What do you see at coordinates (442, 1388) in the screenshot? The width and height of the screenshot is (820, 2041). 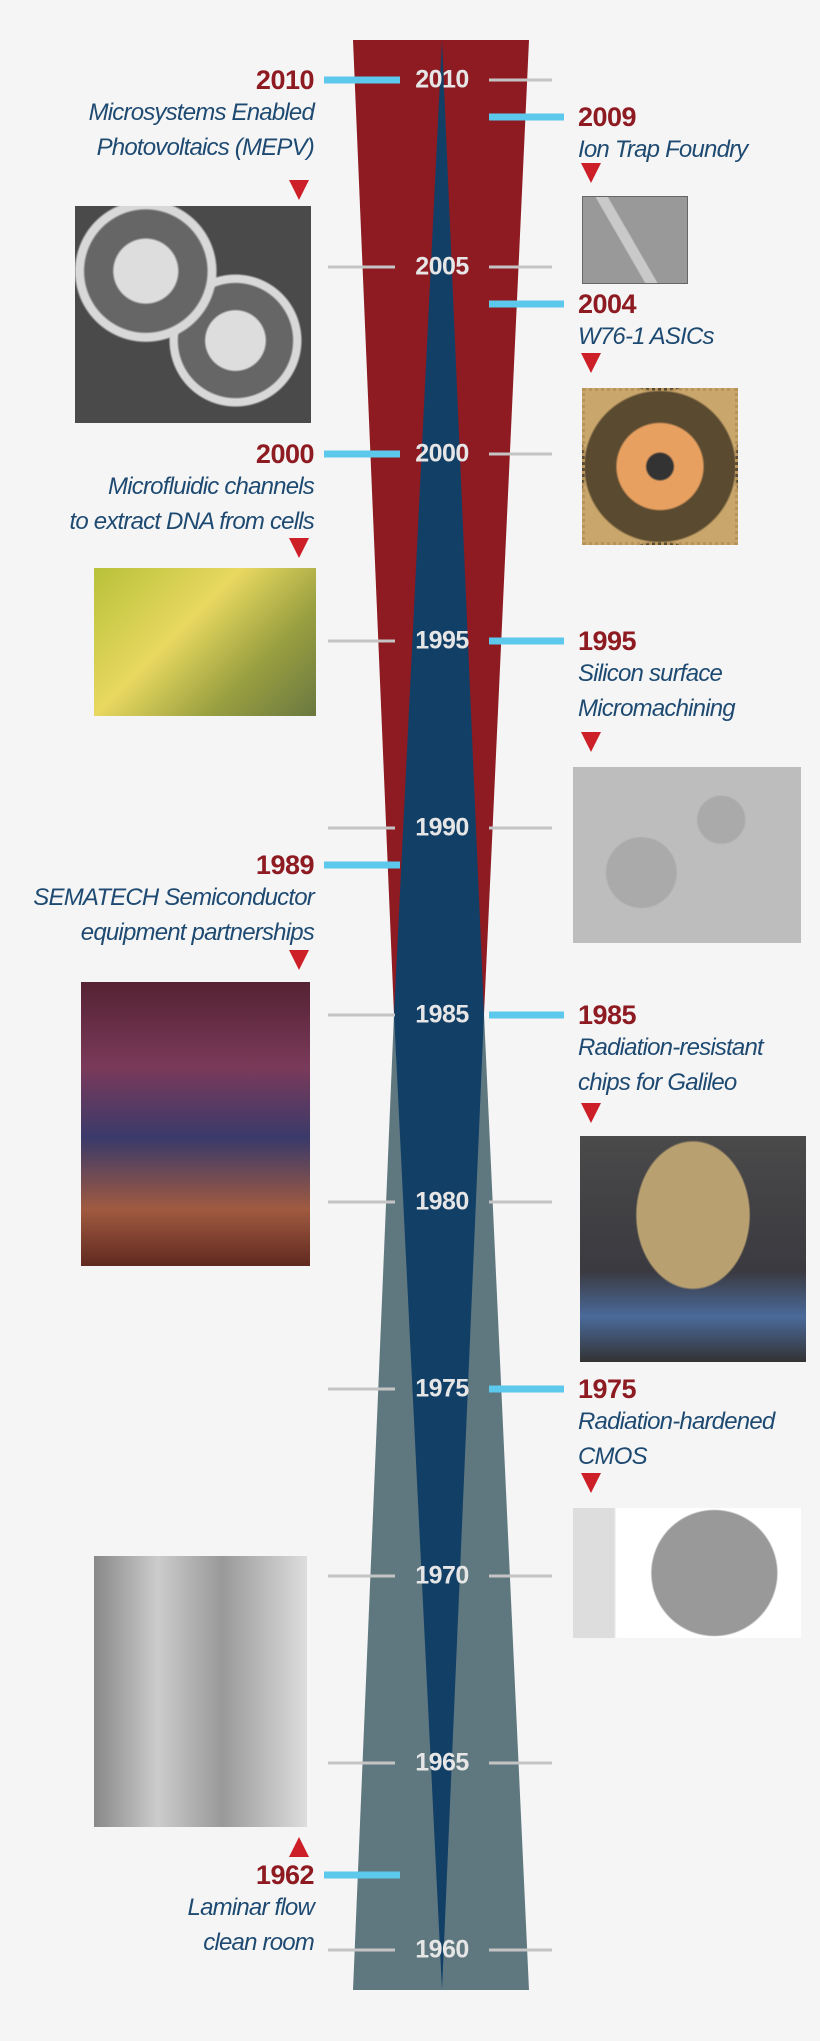 I see `axis-year-label: 1975` at bounding box center [442, 1388].